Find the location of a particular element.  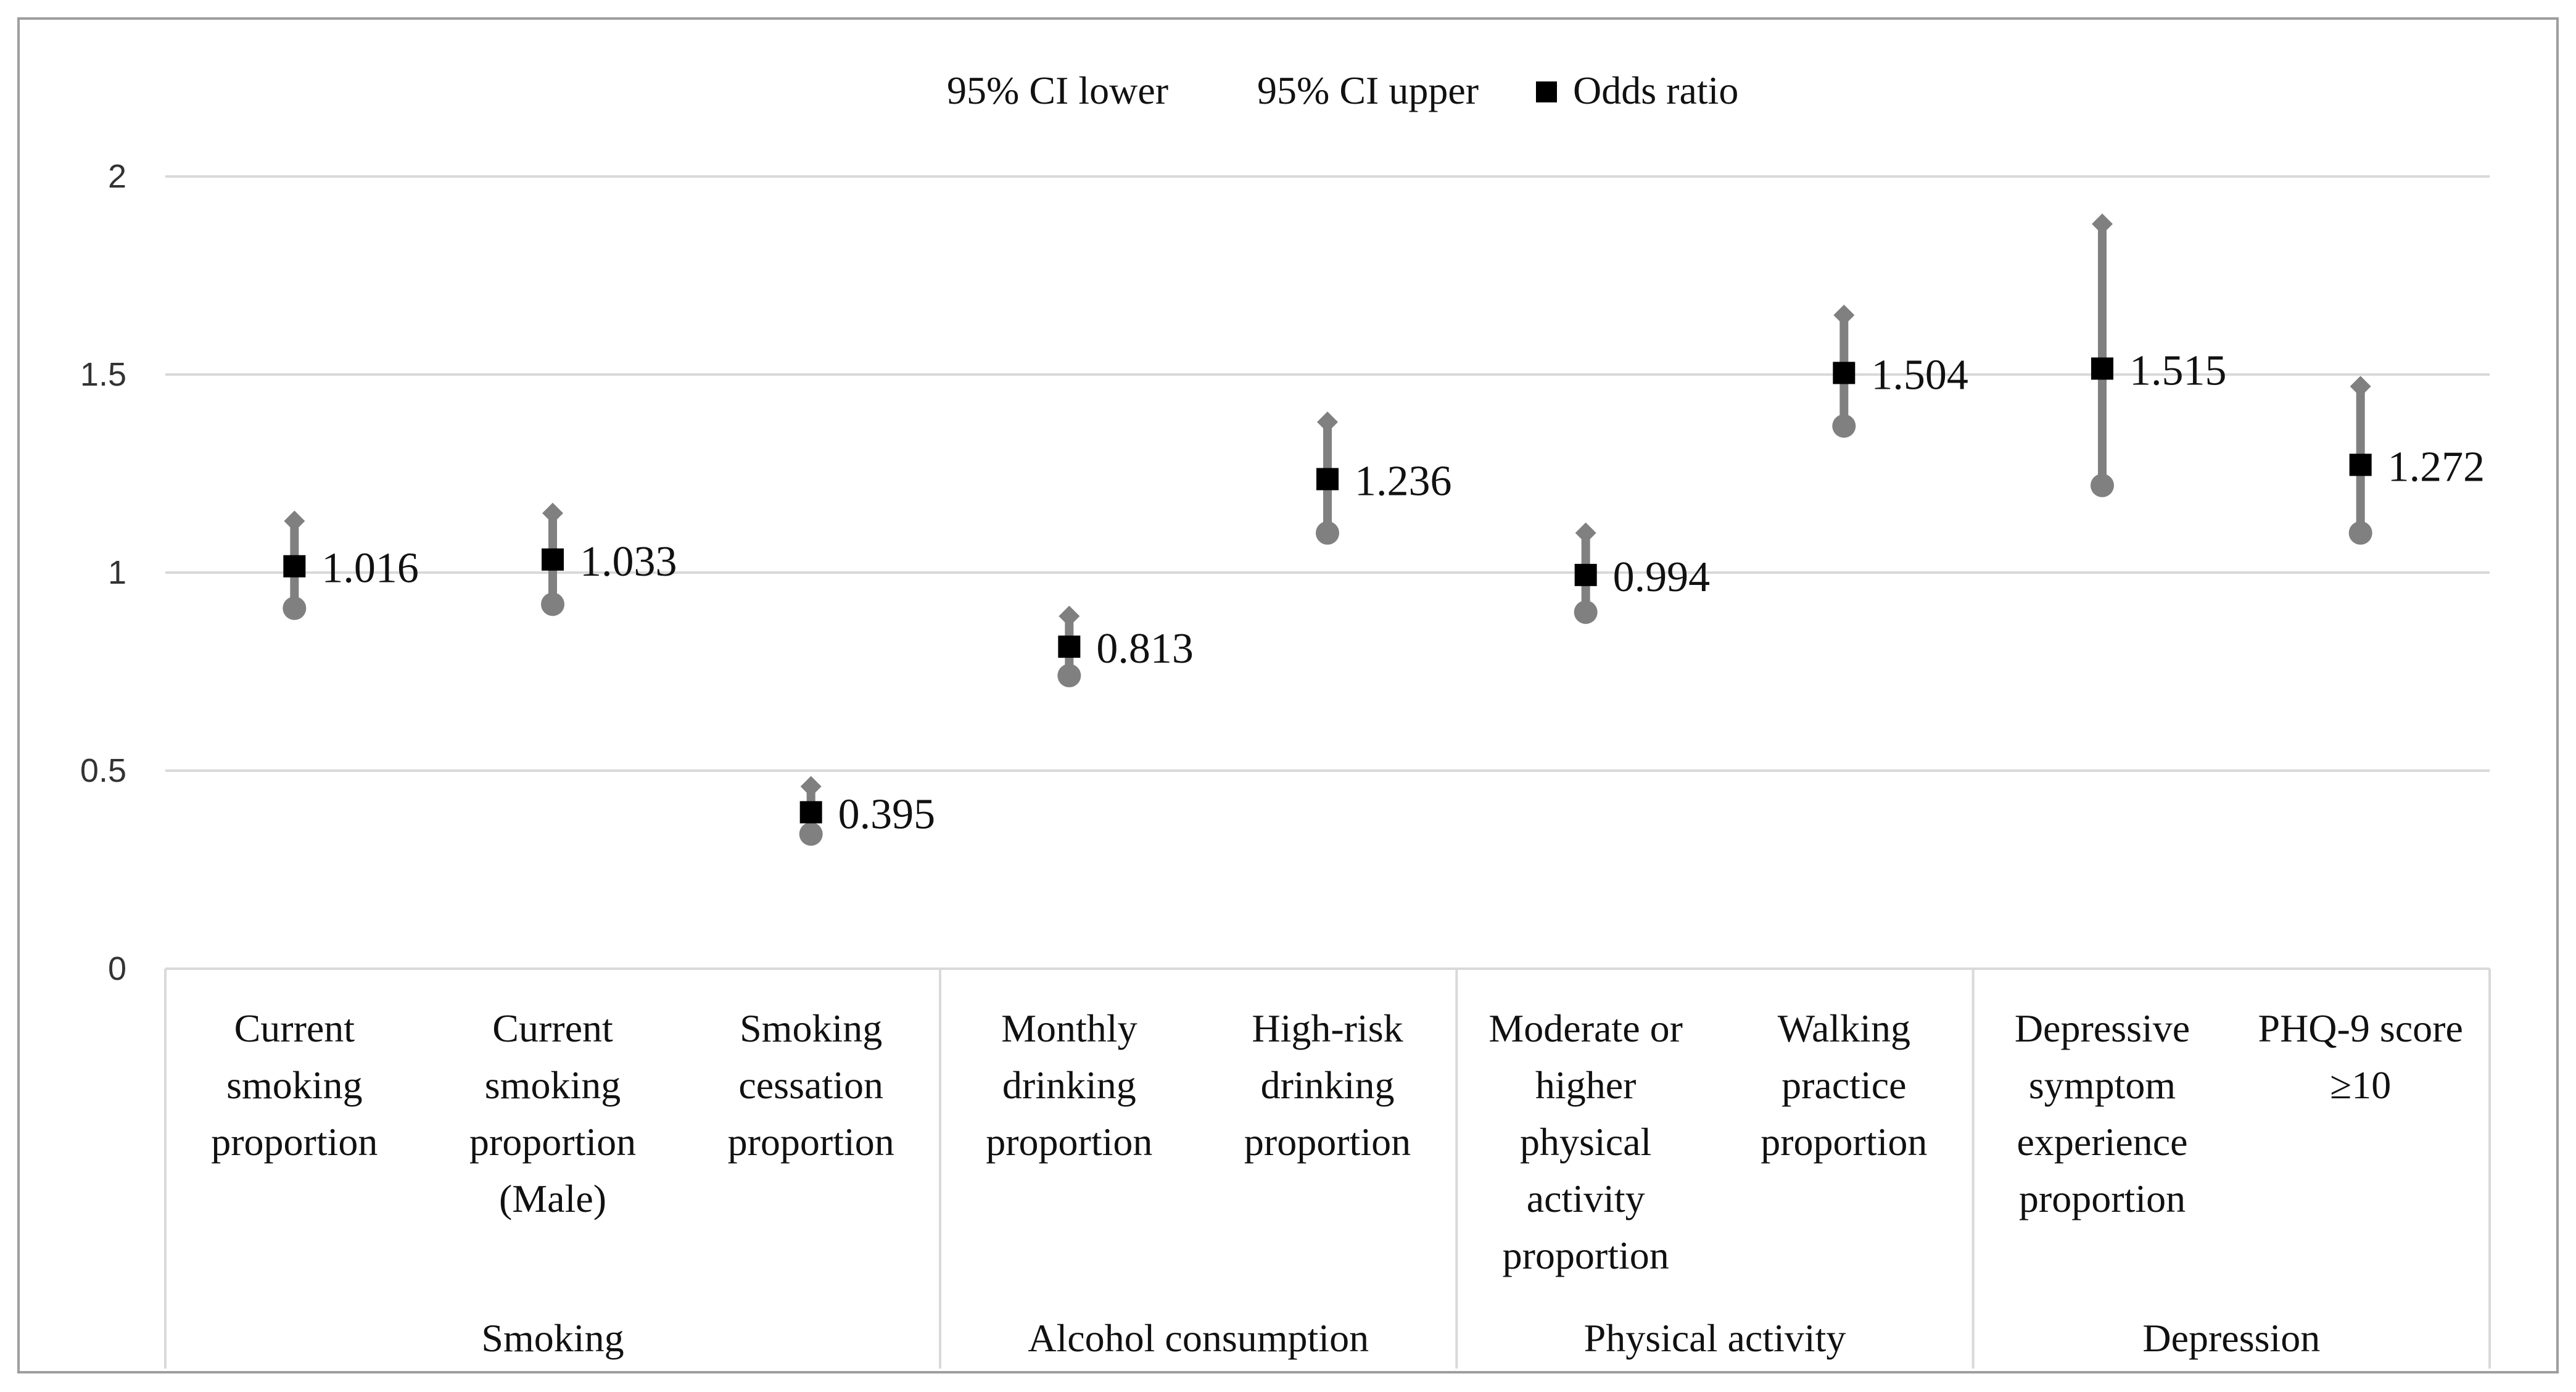

legend: 95% CI lower 95% CI upper Odds ratio is located at coordinates (1342, 90).